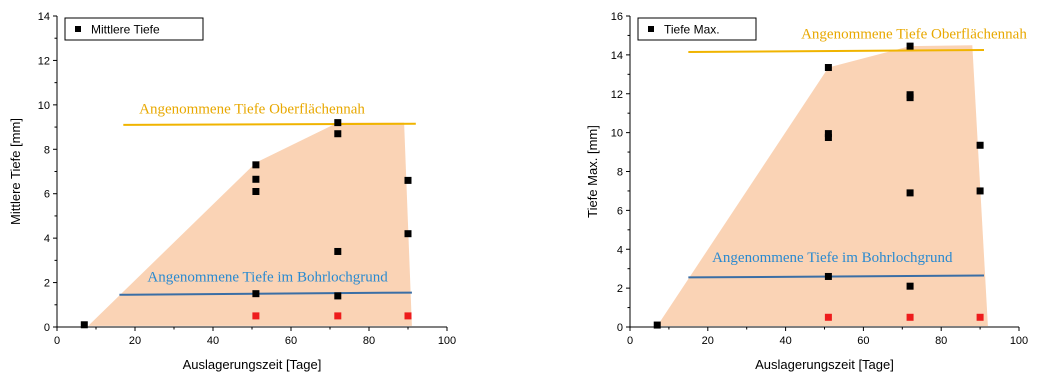 The height and width of the screenshot is (380, 1061). I want to click on y-tick-label: 16, so click(617, 17).